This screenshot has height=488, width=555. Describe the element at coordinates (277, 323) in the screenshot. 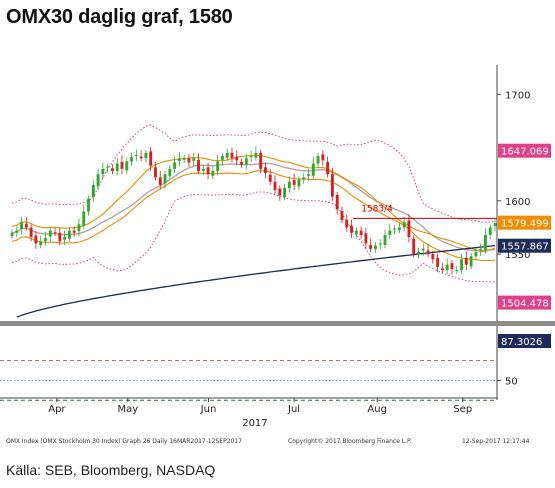

I see `panel-divider` at that location.